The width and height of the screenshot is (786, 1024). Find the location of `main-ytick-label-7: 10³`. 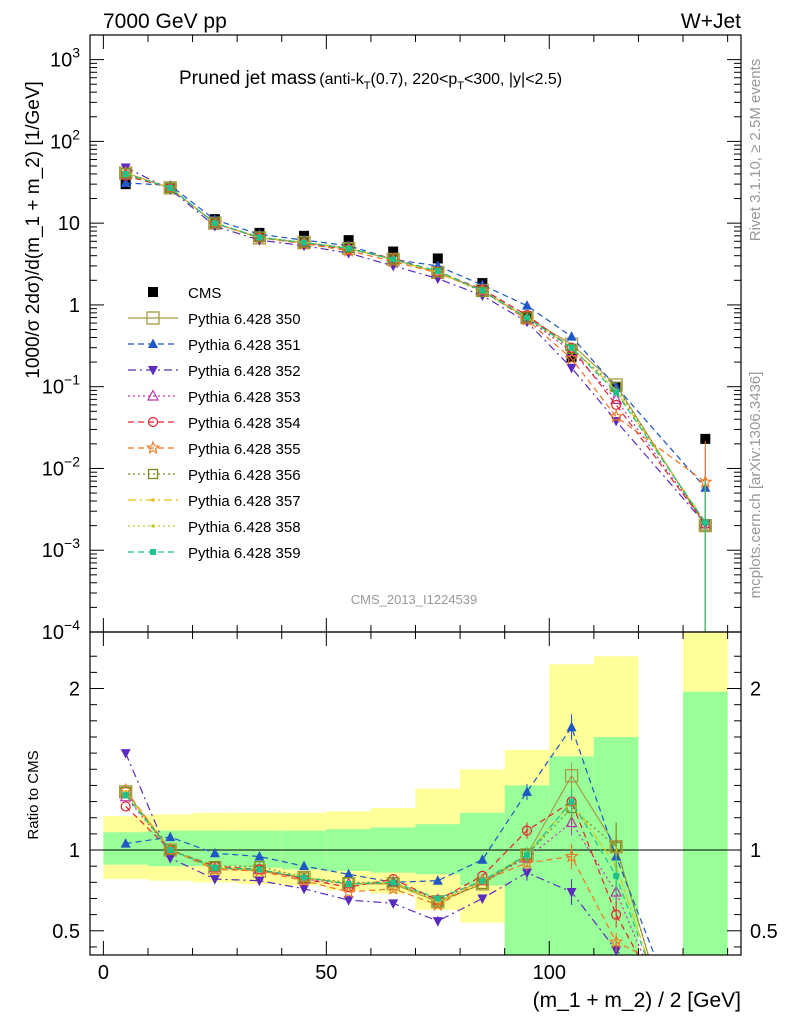

main-ytick-label-7: 10³ is located at coordinates (65, 58).